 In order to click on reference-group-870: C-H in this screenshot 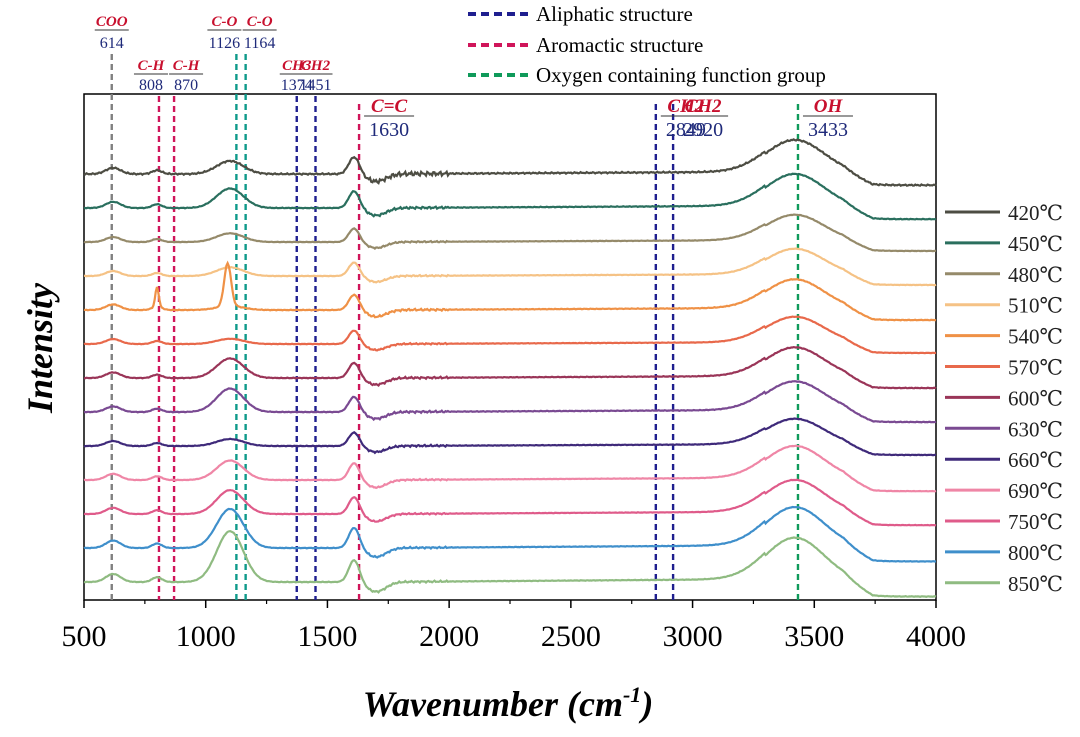, I will do `click(187, 66)`.